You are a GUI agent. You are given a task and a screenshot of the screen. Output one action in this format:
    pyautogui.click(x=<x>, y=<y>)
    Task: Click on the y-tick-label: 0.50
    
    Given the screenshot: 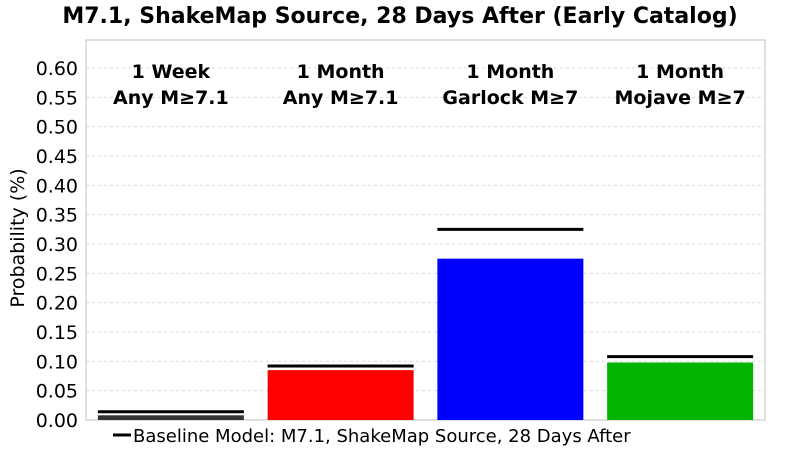 What is the action you would take?
    pyautogui.click(x=57, y=128)
    